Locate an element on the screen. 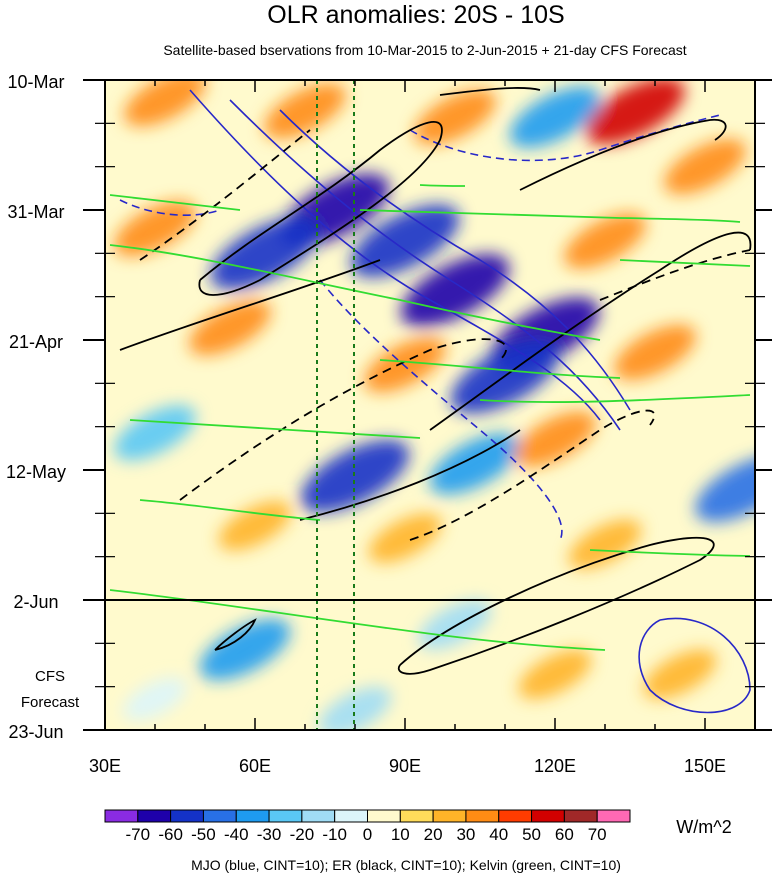 The height and width of the screenshot is (878, 772). colorbar-label--10: -10 is located at coordinates (334, 834).